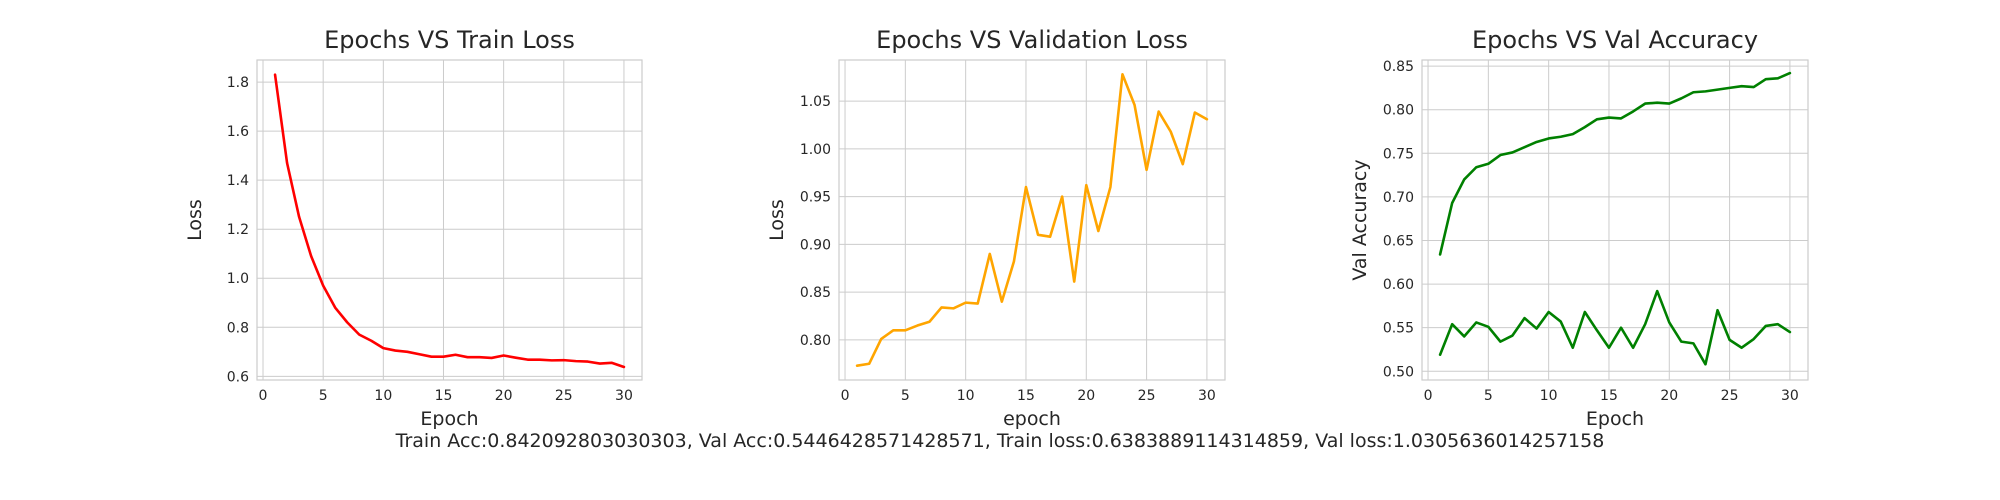 The image size is (2000, 500). What do you see at coordinates (1032, 40) in the screenshot?
I see `chart-title: Epochs VS Validation Loss` at bounding box center [1032, 40].